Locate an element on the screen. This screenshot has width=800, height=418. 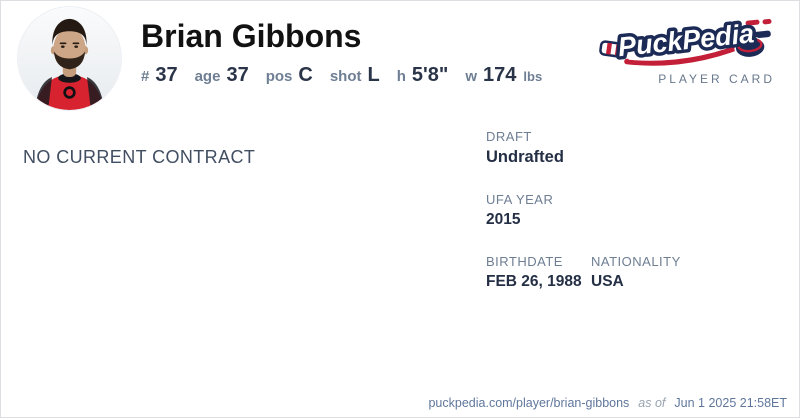
logo-wordmark: PuckPedia is located at coordinates (686, 40).